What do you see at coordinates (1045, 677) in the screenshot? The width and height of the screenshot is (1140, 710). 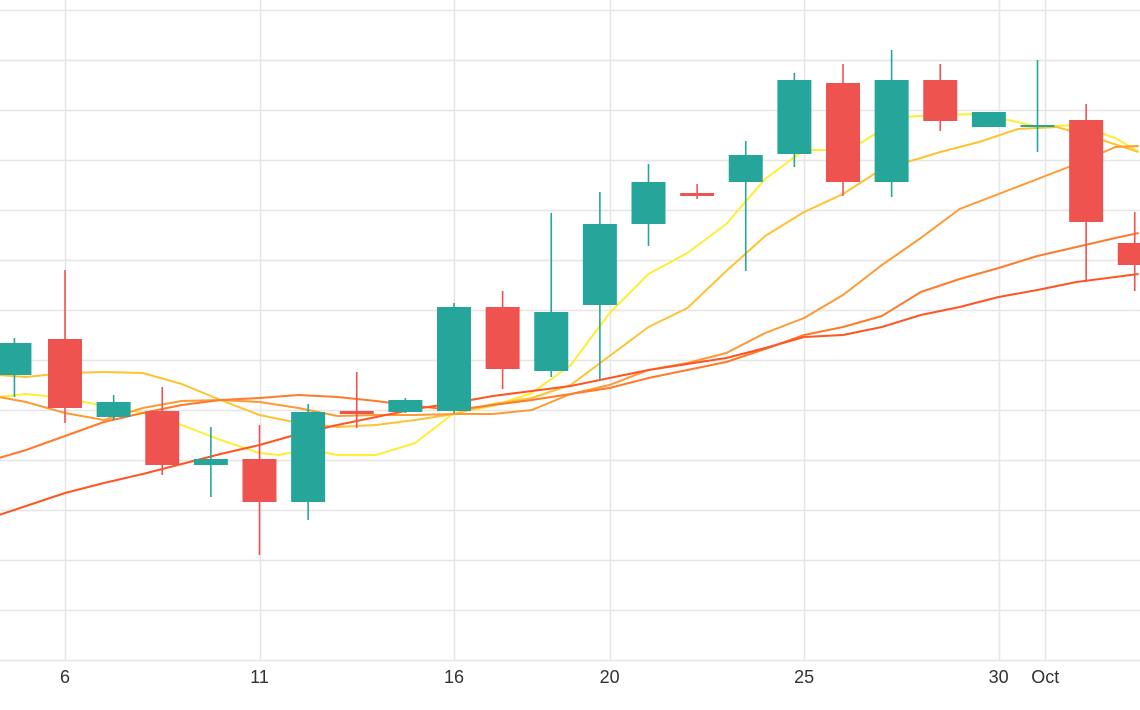 I see `x-tick-label: Oct` at bounding box center [1045, 677].